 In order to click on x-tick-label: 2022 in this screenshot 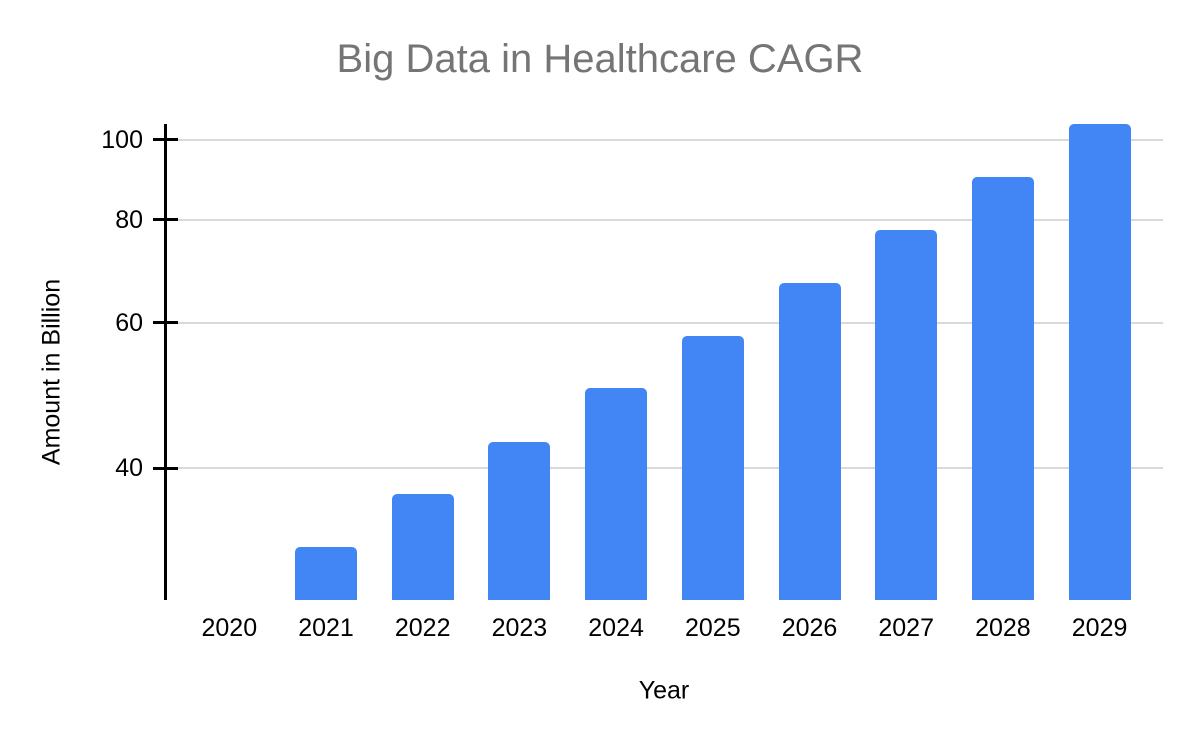, I will do `click(422, 628)`.